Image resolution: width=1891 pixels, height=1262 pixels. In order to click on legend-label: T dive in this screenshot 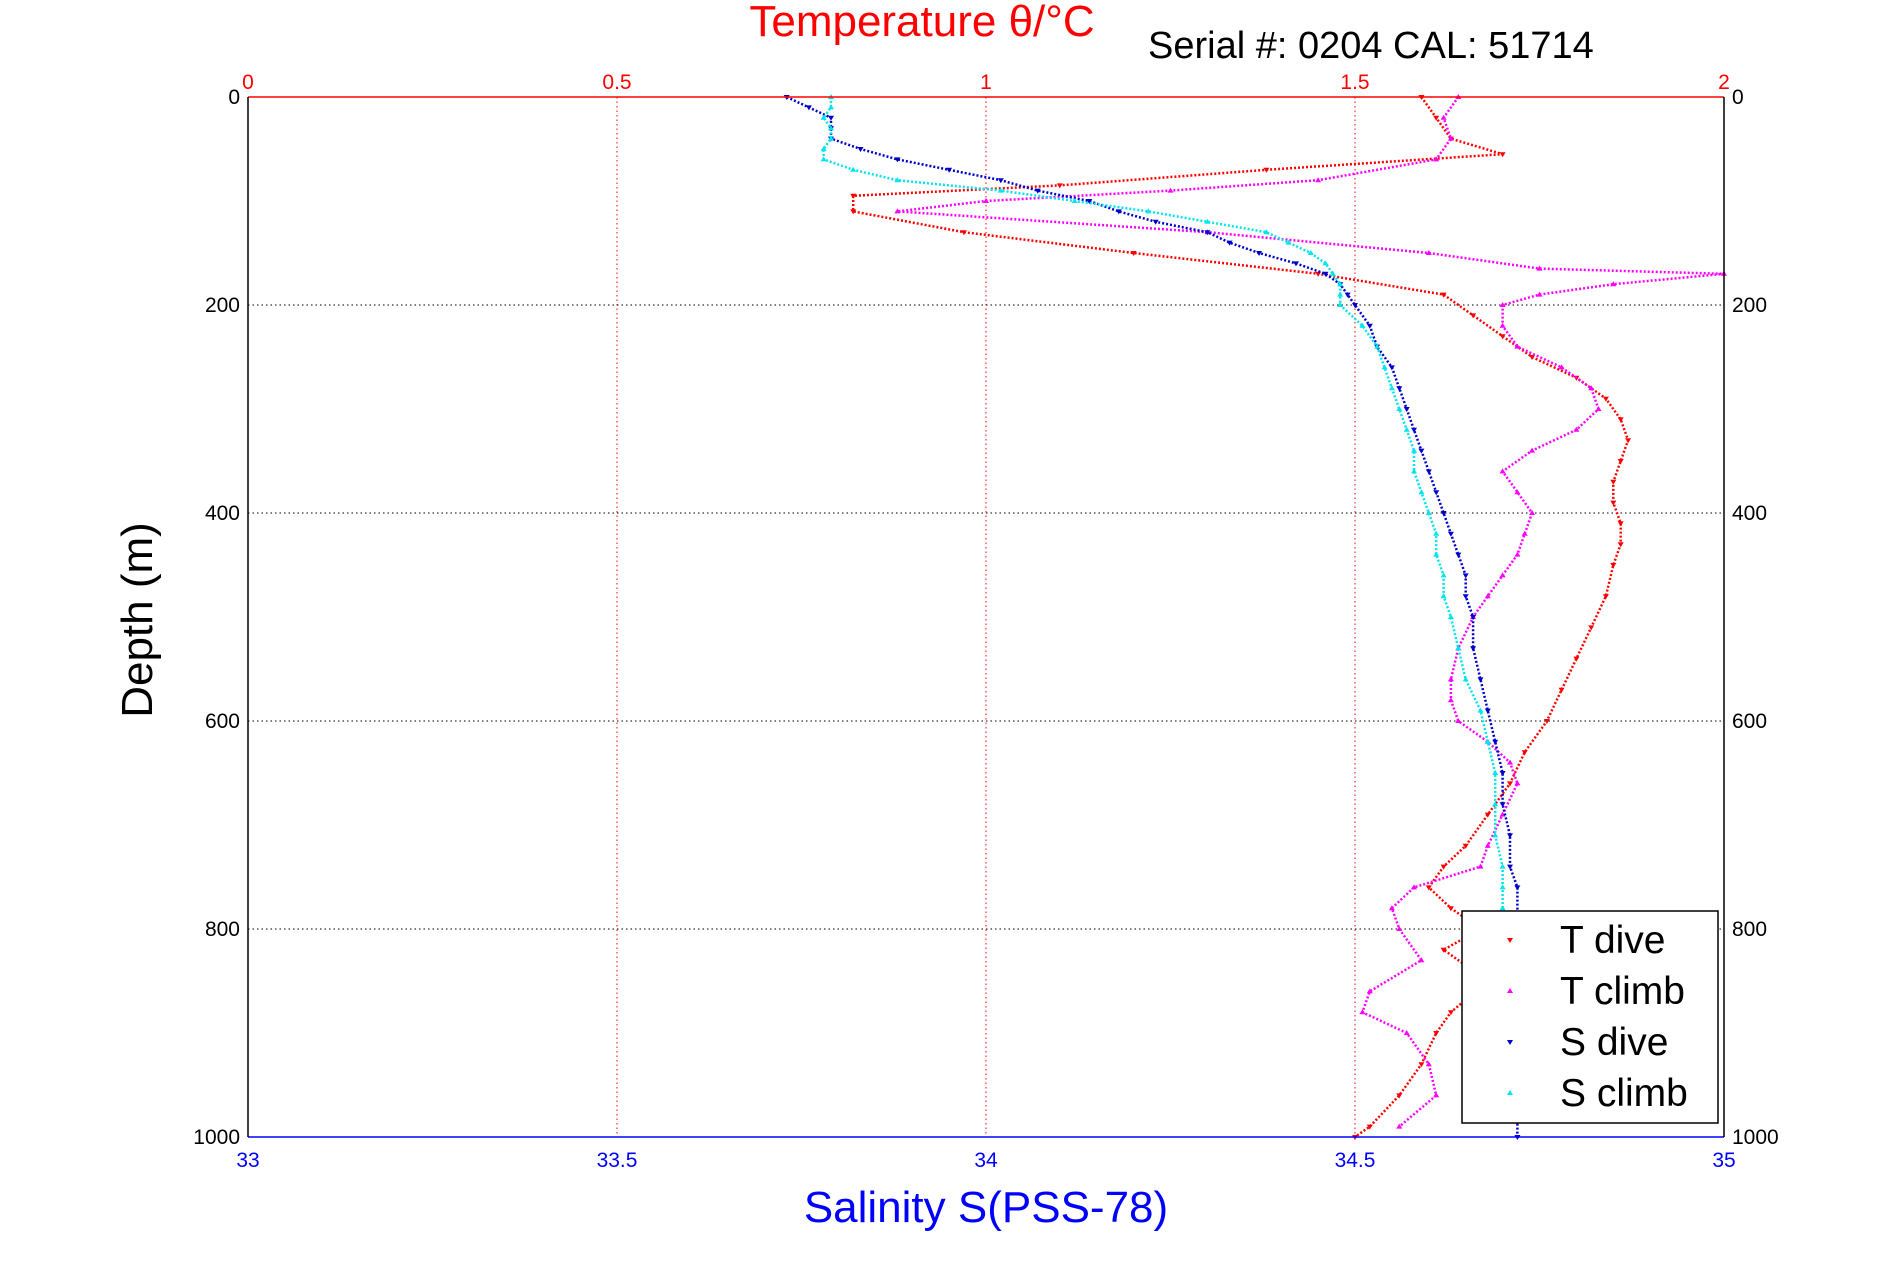, I will do `click(1613, 940)`.